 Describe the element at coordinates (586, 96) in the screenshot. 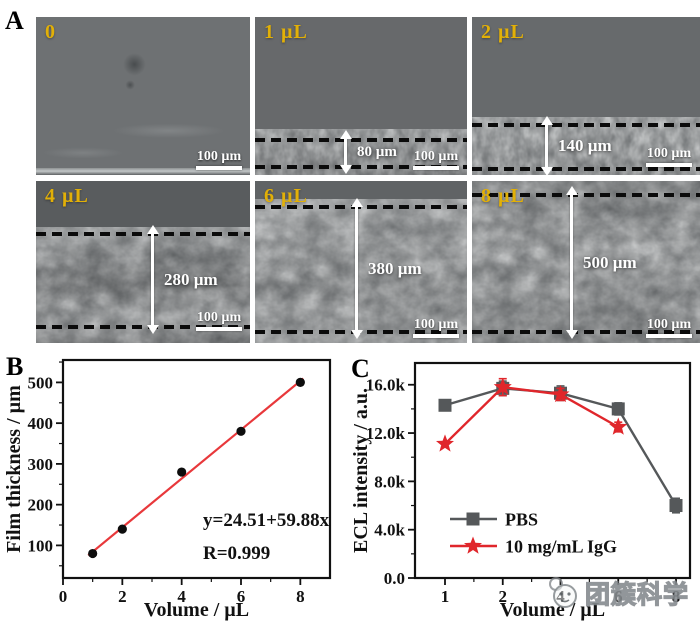

I see `sem-image-2uL: 2 µL 140 µm 100 µm` at that location.